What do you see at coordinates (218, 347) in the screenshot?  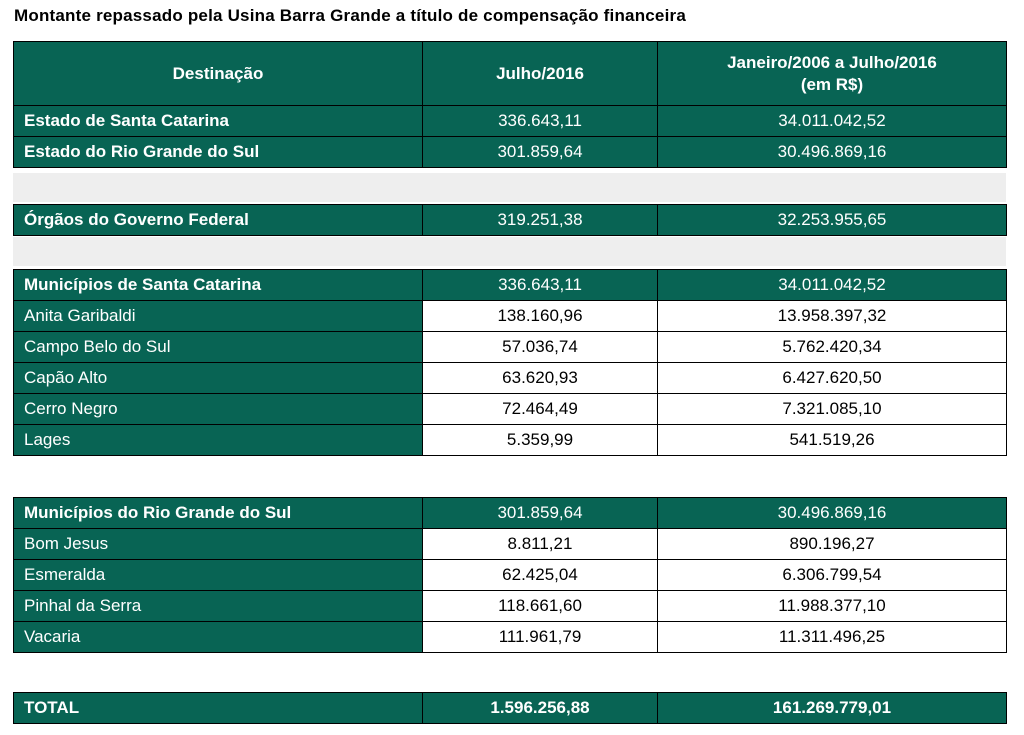 I see `row-destinacao: Campo Belo do Sul` at bounding box center [218, 347].